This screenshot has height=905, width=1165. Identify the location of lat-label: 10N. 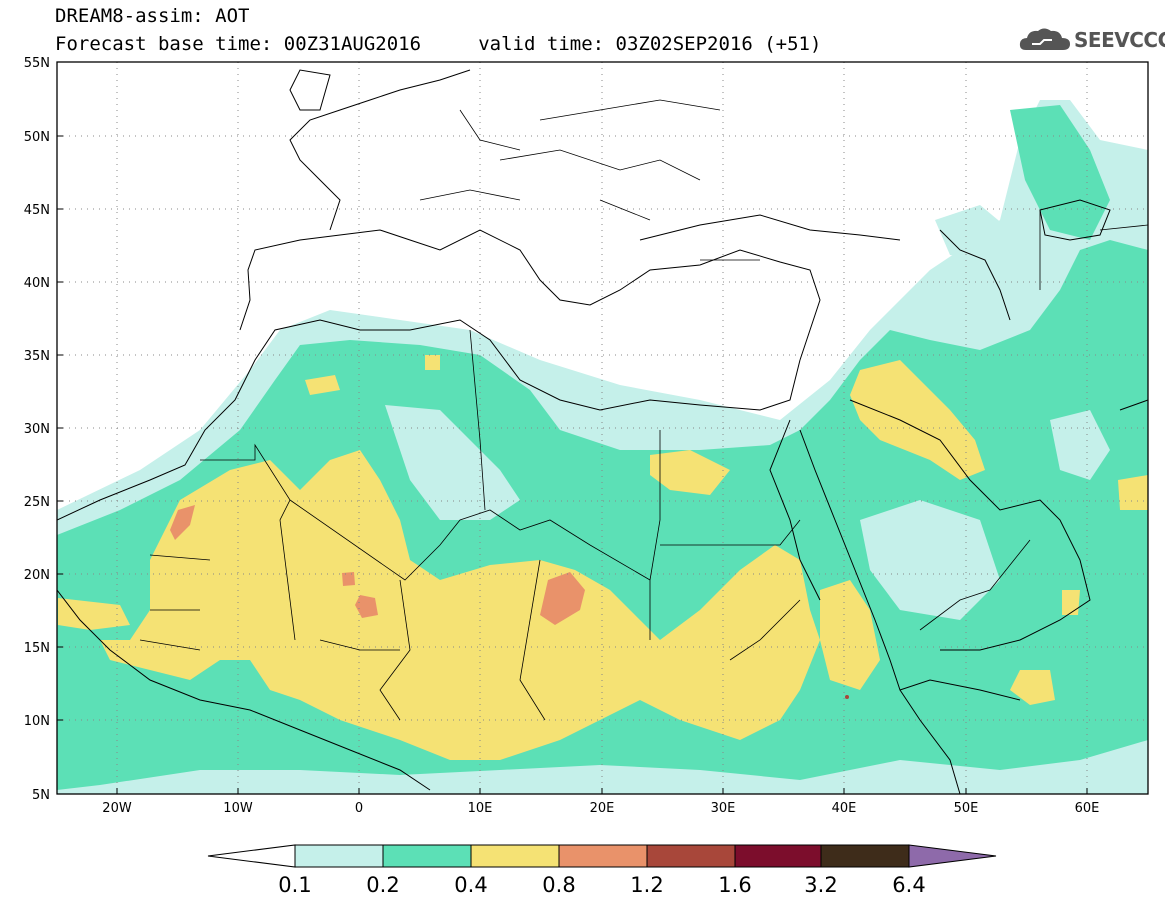
(37, 721).